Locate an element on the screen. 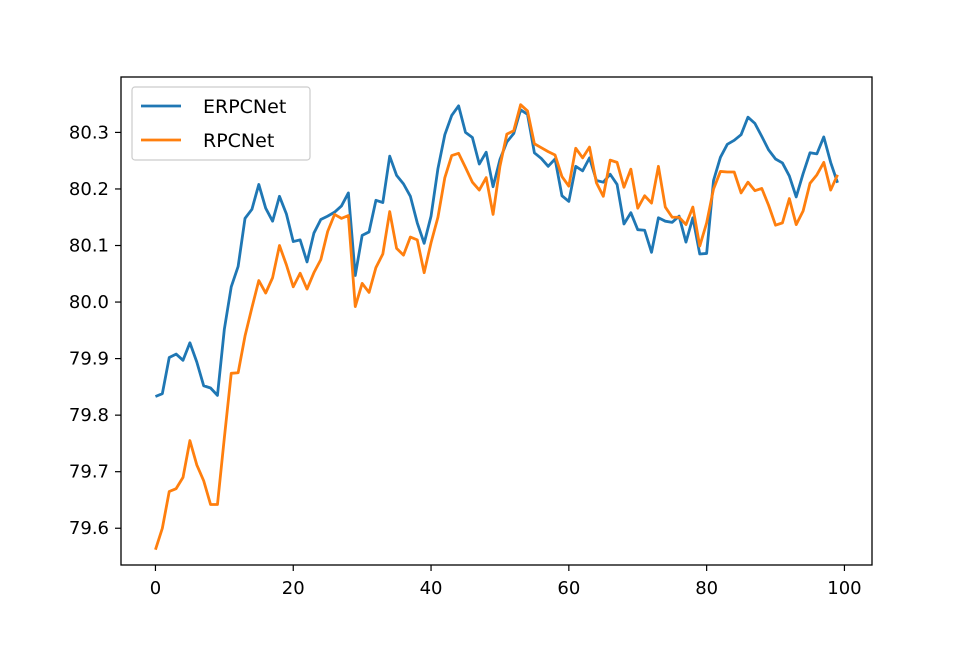 The height and width of the screenshot is (646, 969). y-tick-label: 80.2 is located at coordinates (89, 189).